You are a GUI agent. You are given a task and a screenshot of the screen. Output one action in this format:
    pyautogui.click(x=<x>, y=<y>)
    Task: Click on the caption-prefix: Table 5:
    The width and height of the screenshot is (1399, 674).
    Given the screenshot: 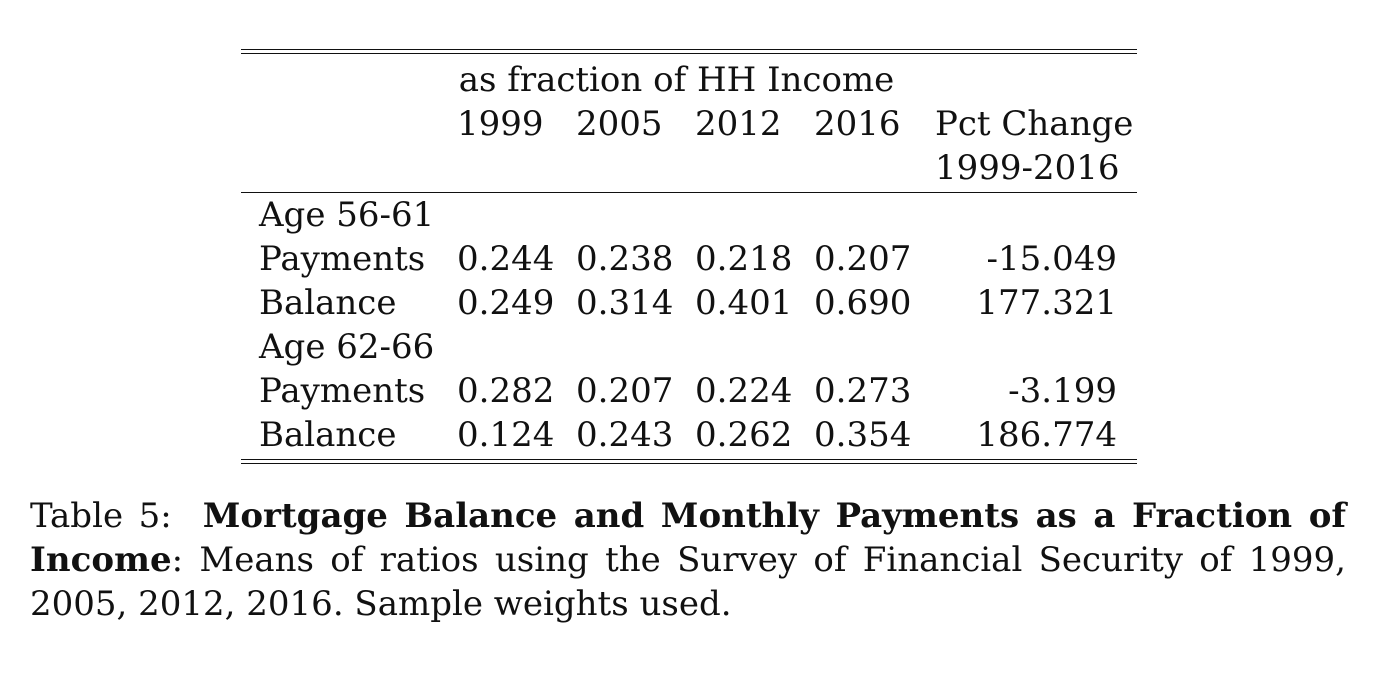 What is the action you would take?
    pyautogui.click(x=101, y=516)
    